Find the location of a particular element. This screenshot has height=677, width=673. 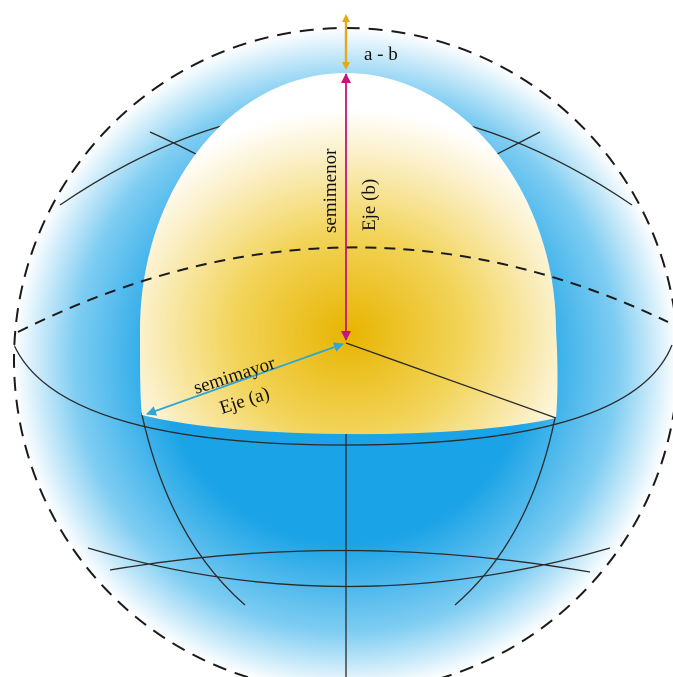

semi-major-axis-arrow is located at coordinates (245, 379).